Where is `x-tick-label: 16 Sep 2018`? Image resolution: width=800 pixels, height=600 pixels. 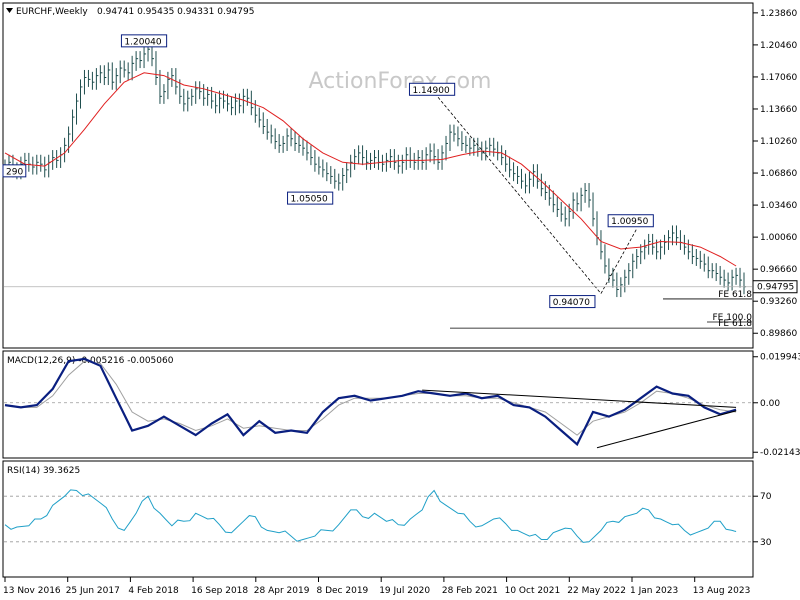 x-tick-label: 16 Sep 2018 is located at coordinates (219, 591).